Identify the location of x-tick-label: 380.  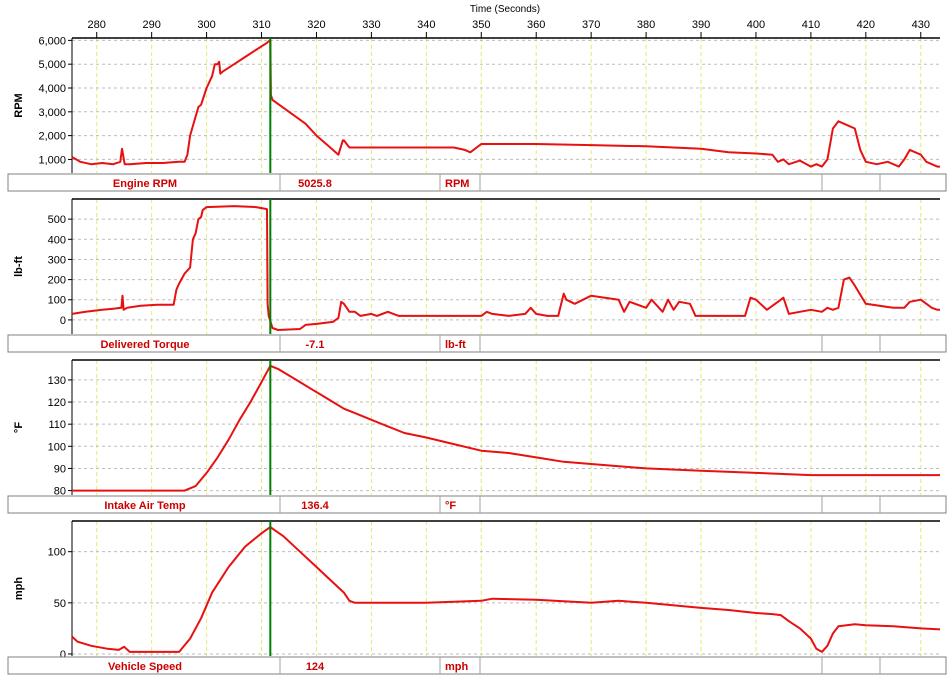
(646, 25).